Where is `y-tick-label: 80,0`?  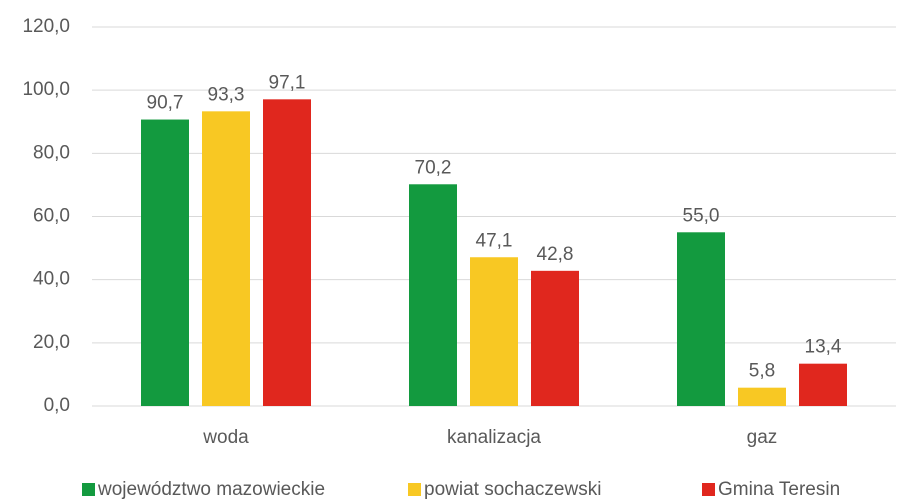
y-tick-label: 80,0 is located at coordinates (51, 152).